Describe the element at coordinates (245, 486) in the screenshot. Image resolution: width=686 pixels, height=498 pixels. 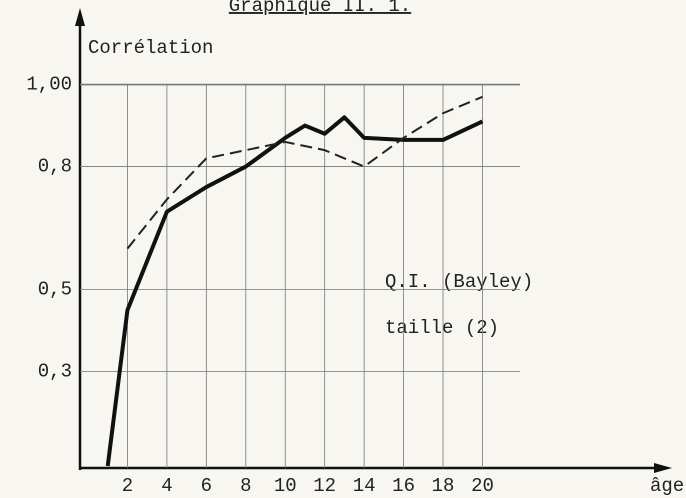
I see `x-tick-label: 8` at that location.